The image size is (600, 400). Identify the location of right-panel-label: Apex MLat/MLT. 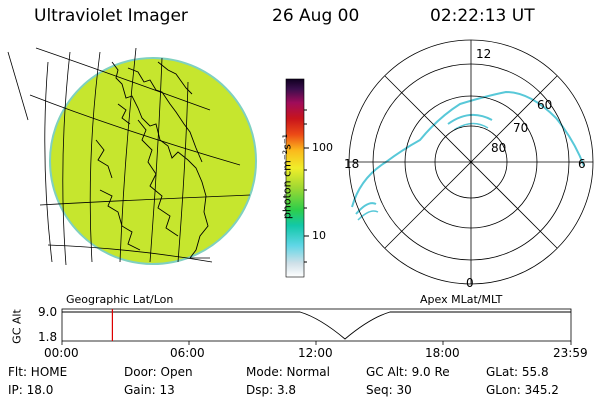
(461, 299).